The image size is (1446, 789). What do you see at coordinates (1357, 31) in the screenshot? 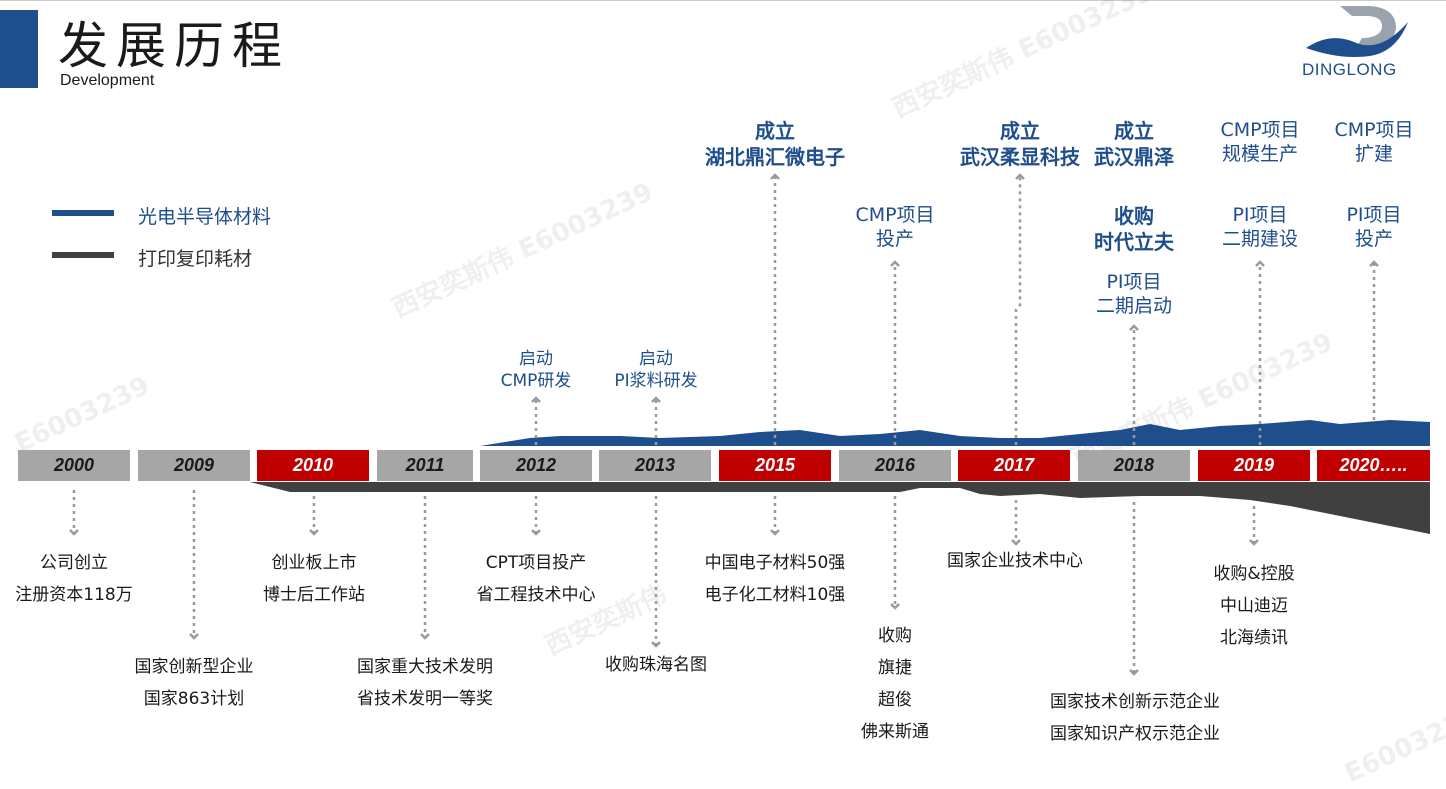
I see `dinglong-logo-icon` at bounding box center [1357, 31].